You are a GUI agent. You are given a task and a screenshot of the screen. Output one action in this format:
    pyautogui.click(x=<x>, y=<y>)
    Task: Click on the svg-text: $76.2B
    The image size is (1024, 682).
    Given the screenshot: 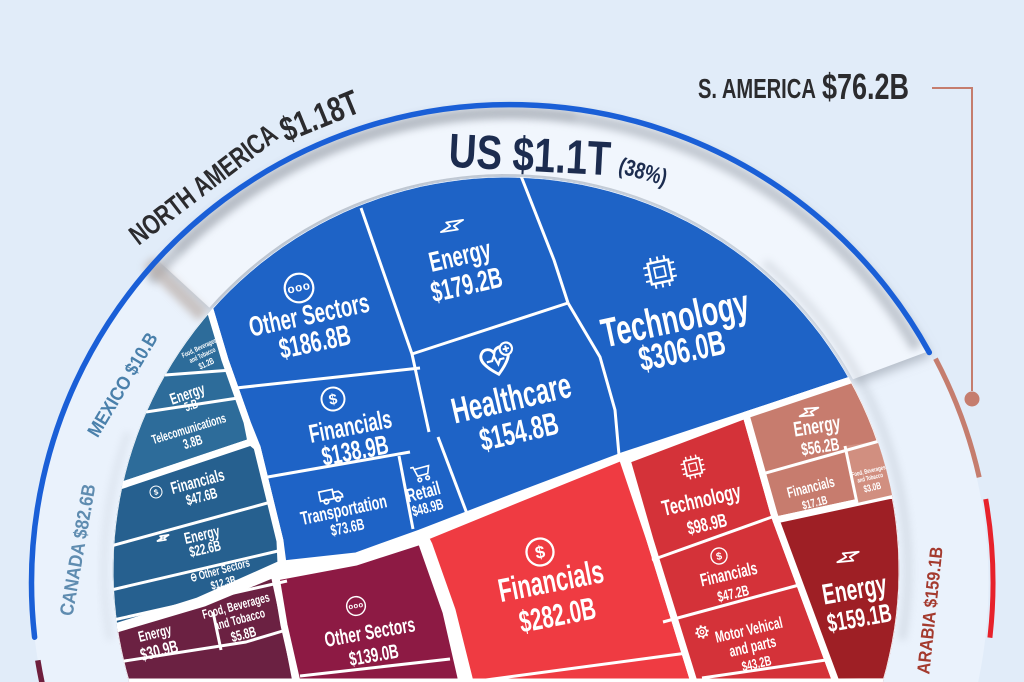 What is the action you would take?
    pyautogui.click(x=865, y=86)
    